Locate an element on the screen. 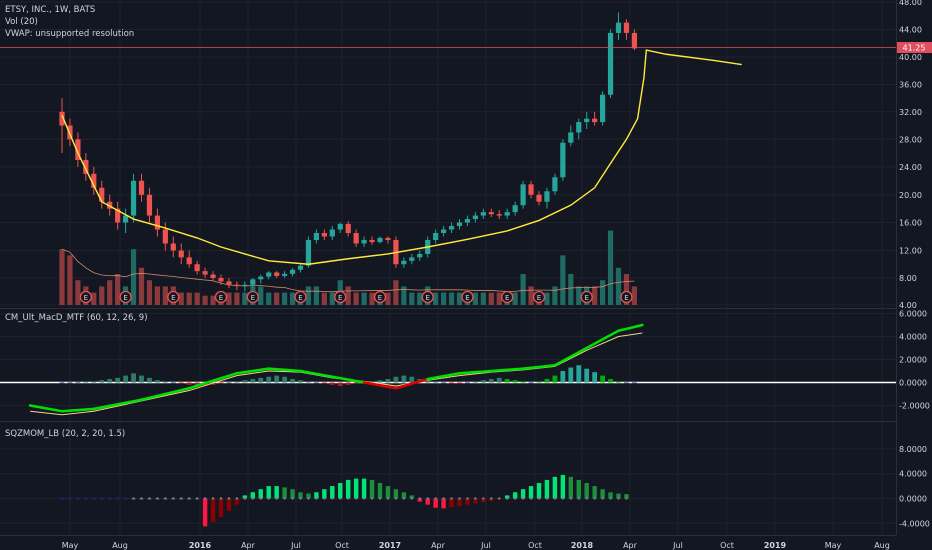 The height and width of the screenshot is (550, 932). price-tag: 41.25 is located at coordinates (914, 48).